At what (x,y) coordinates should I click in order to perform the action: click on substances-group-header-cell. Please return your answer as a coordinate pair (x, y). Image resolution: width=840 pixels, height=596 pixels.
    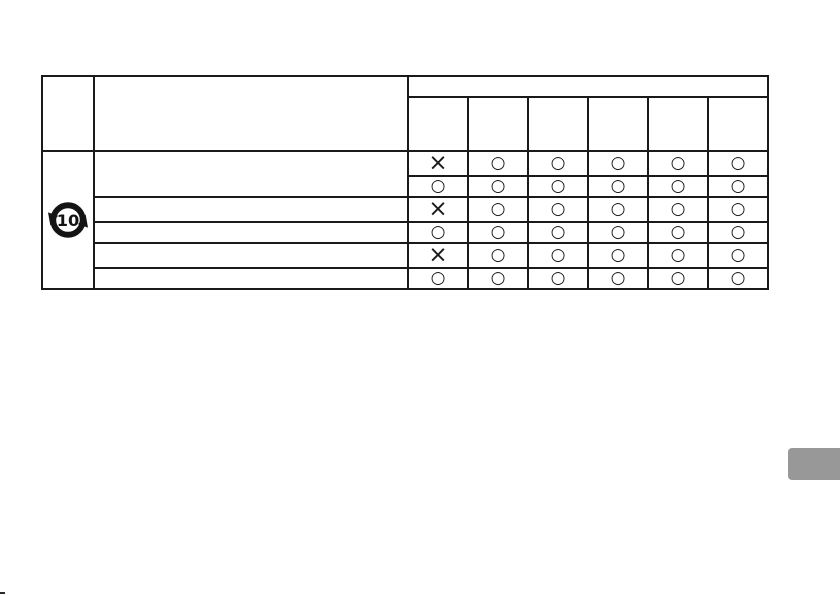
    Looking at the image, I should click on (588, 86).